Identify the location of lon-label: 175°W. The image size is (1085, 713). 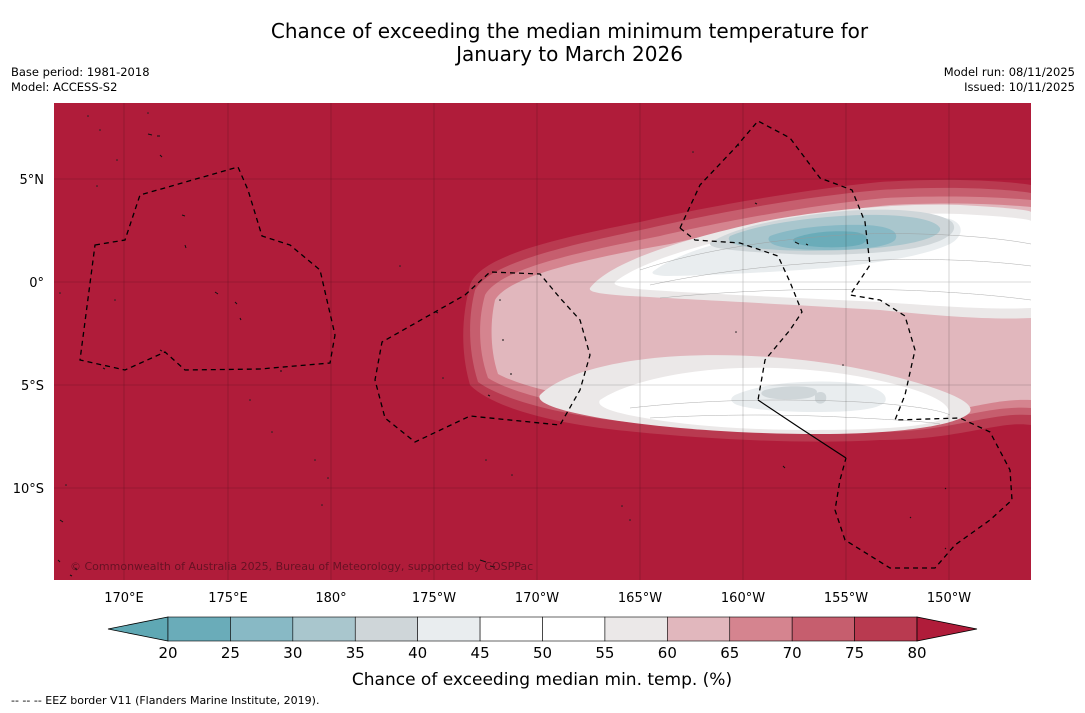
(434, 598).